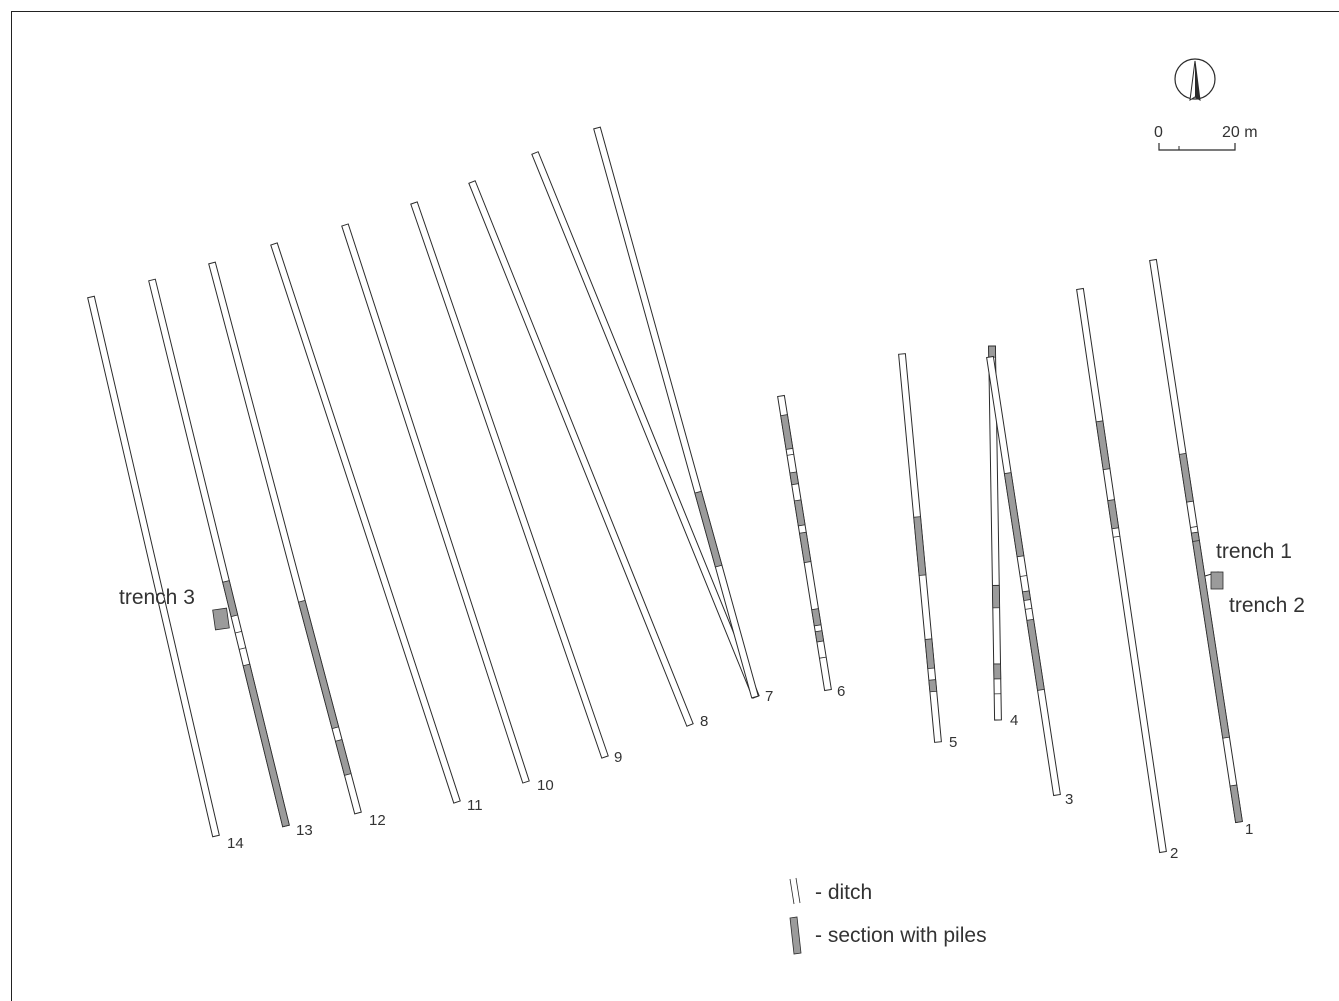 This screenshot has width=1339, height=1001. Describe the element at coordinates (1267, 605) in the screenshot. I see `trench-2-label: trench 2` at that location.